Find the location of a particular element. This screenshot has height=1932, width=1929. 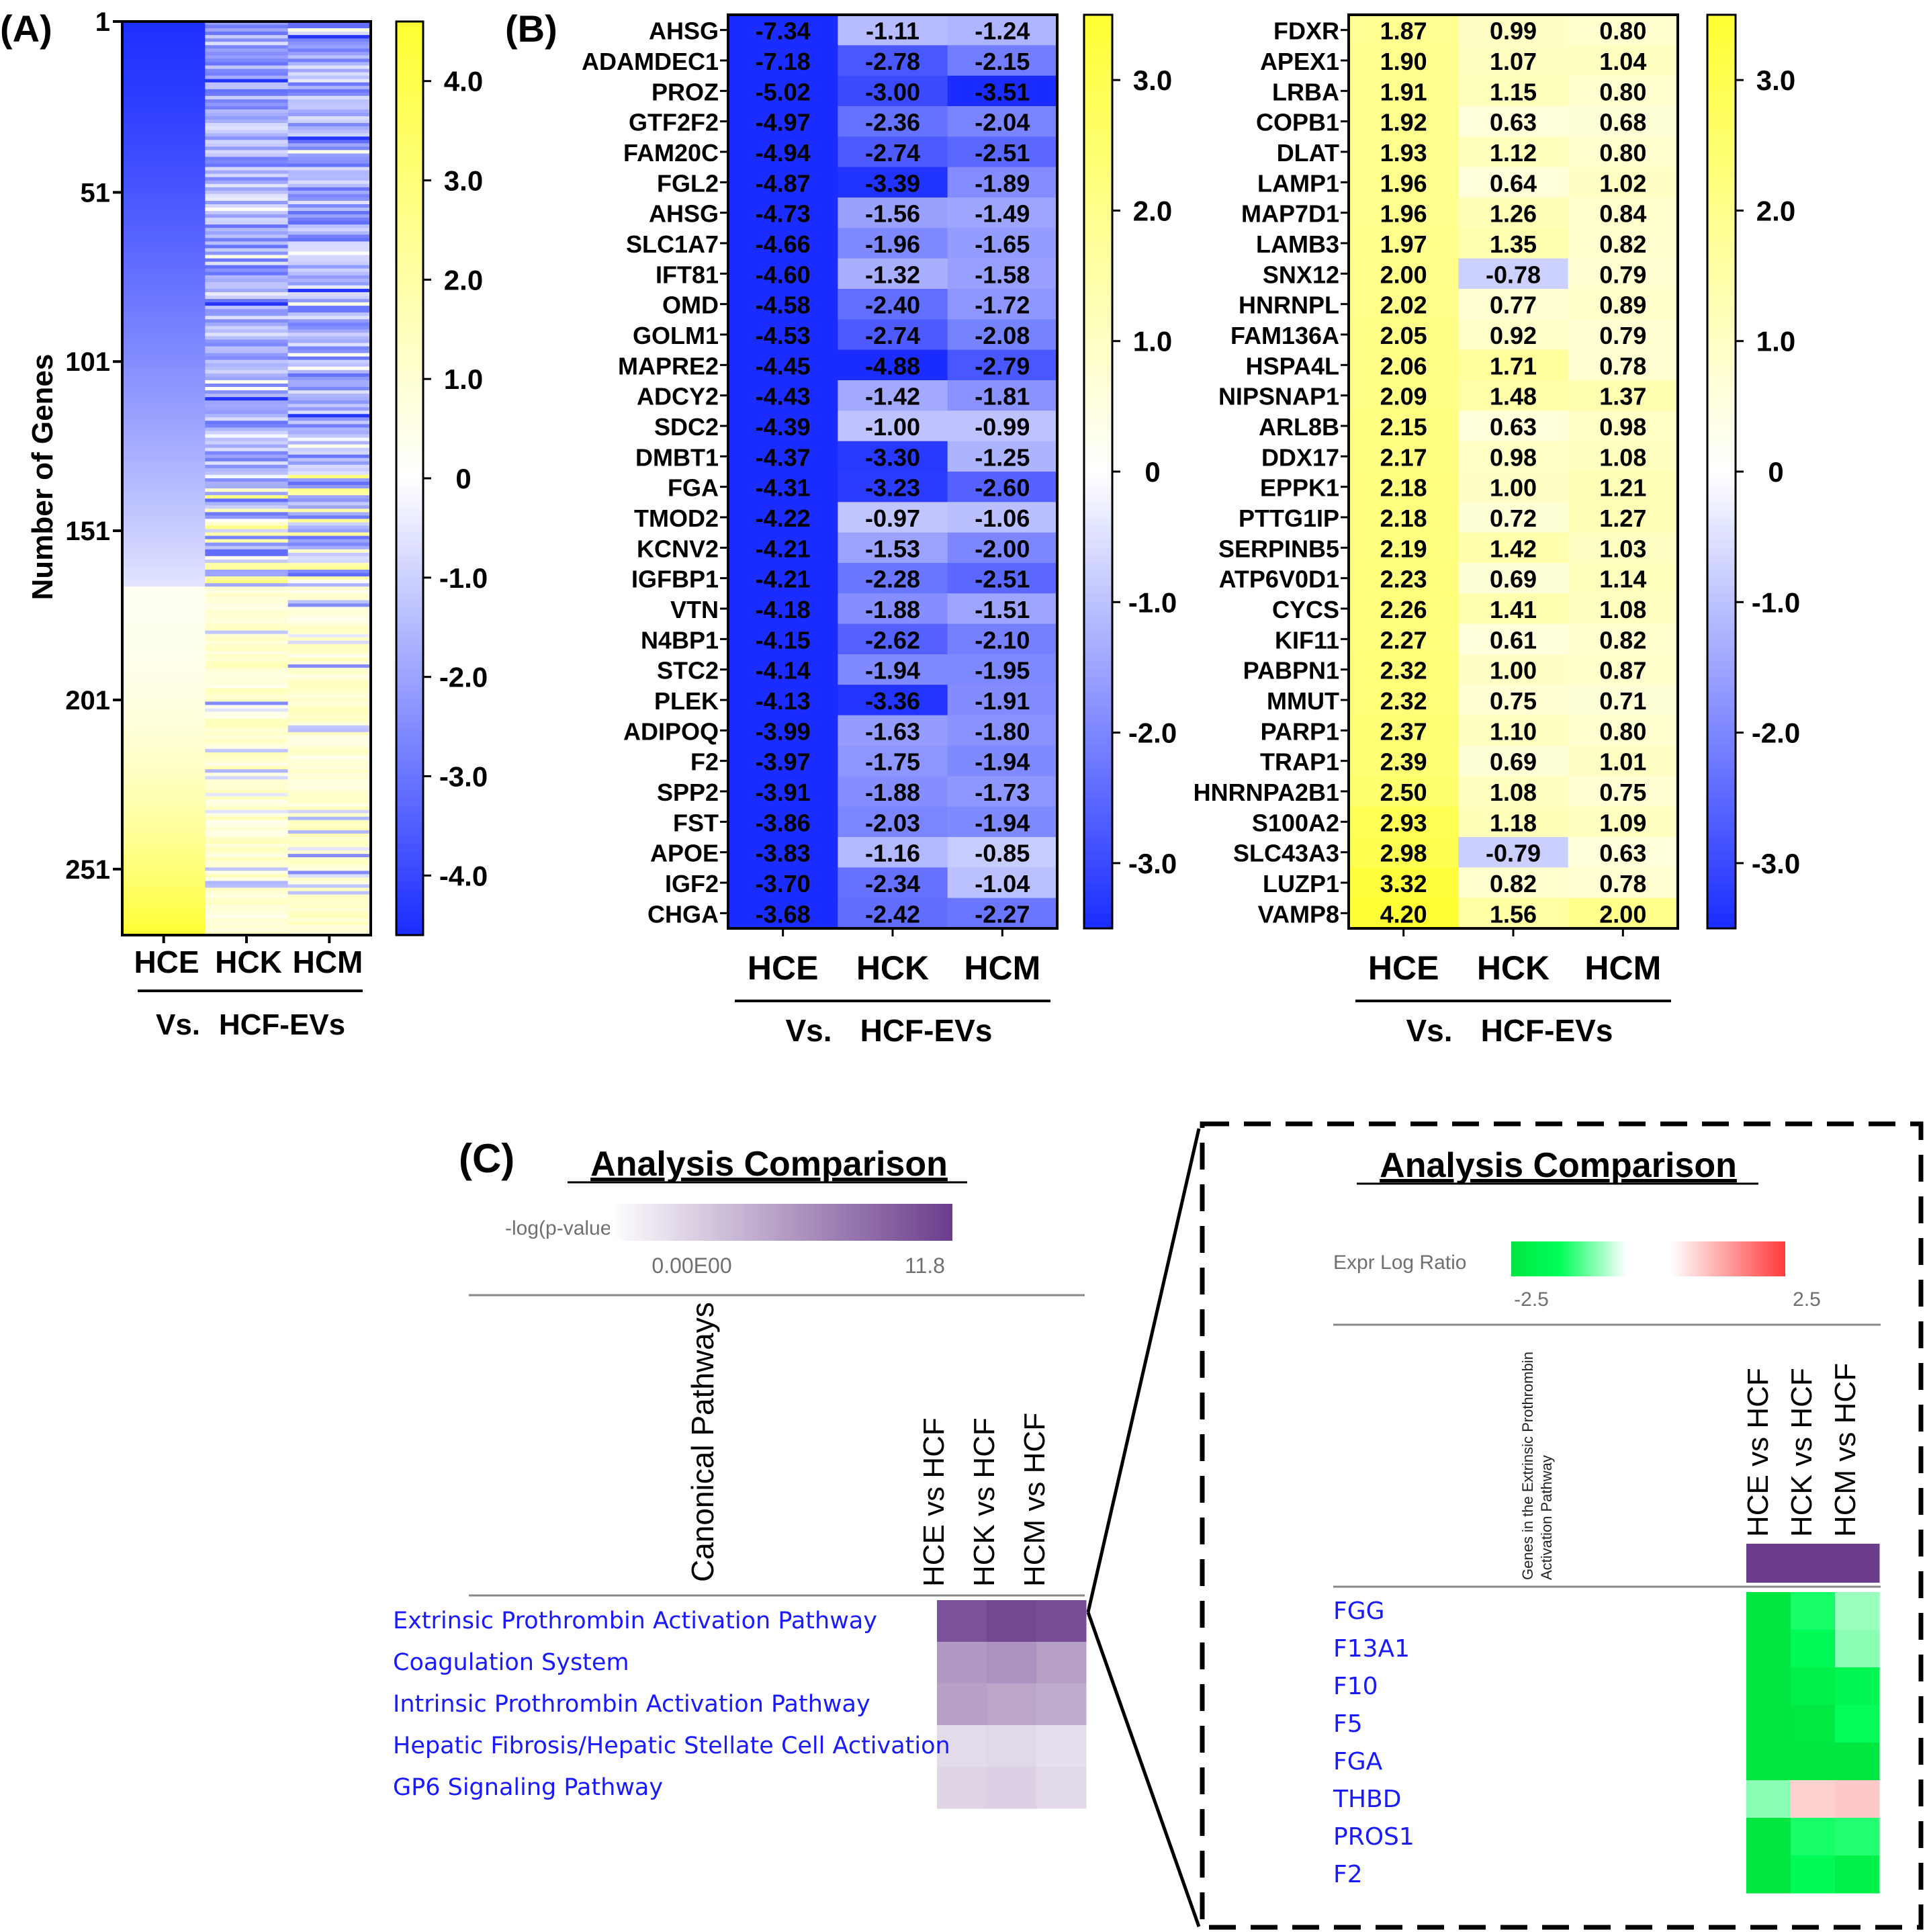

zoom-gene-labels: FGG F13A1 F10 F5 FGA THBD PROS1 F2 is located at coordinates (1374, 1742).